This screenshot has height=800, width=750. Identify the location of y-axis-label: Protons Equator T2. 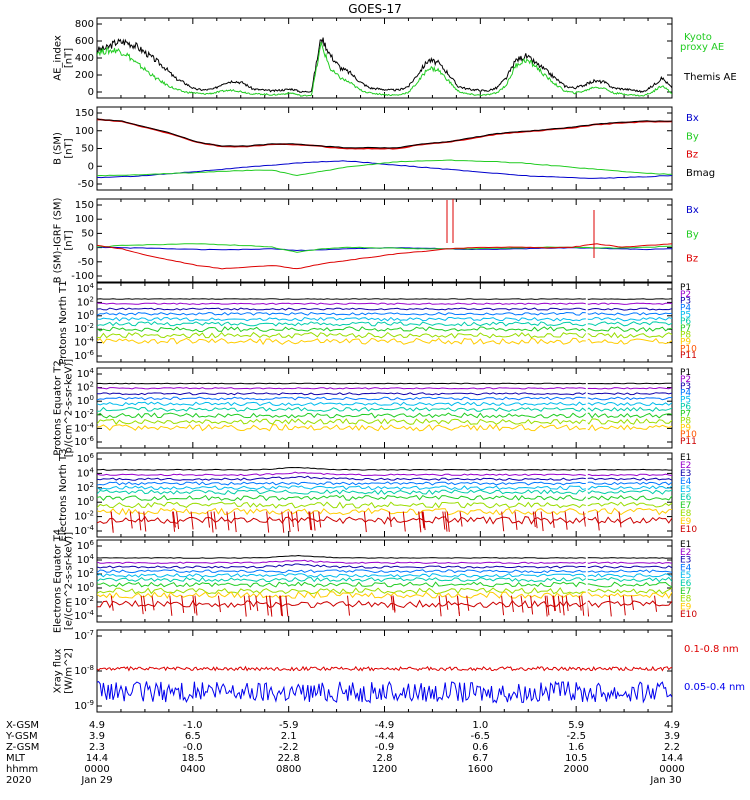
(58, 408).